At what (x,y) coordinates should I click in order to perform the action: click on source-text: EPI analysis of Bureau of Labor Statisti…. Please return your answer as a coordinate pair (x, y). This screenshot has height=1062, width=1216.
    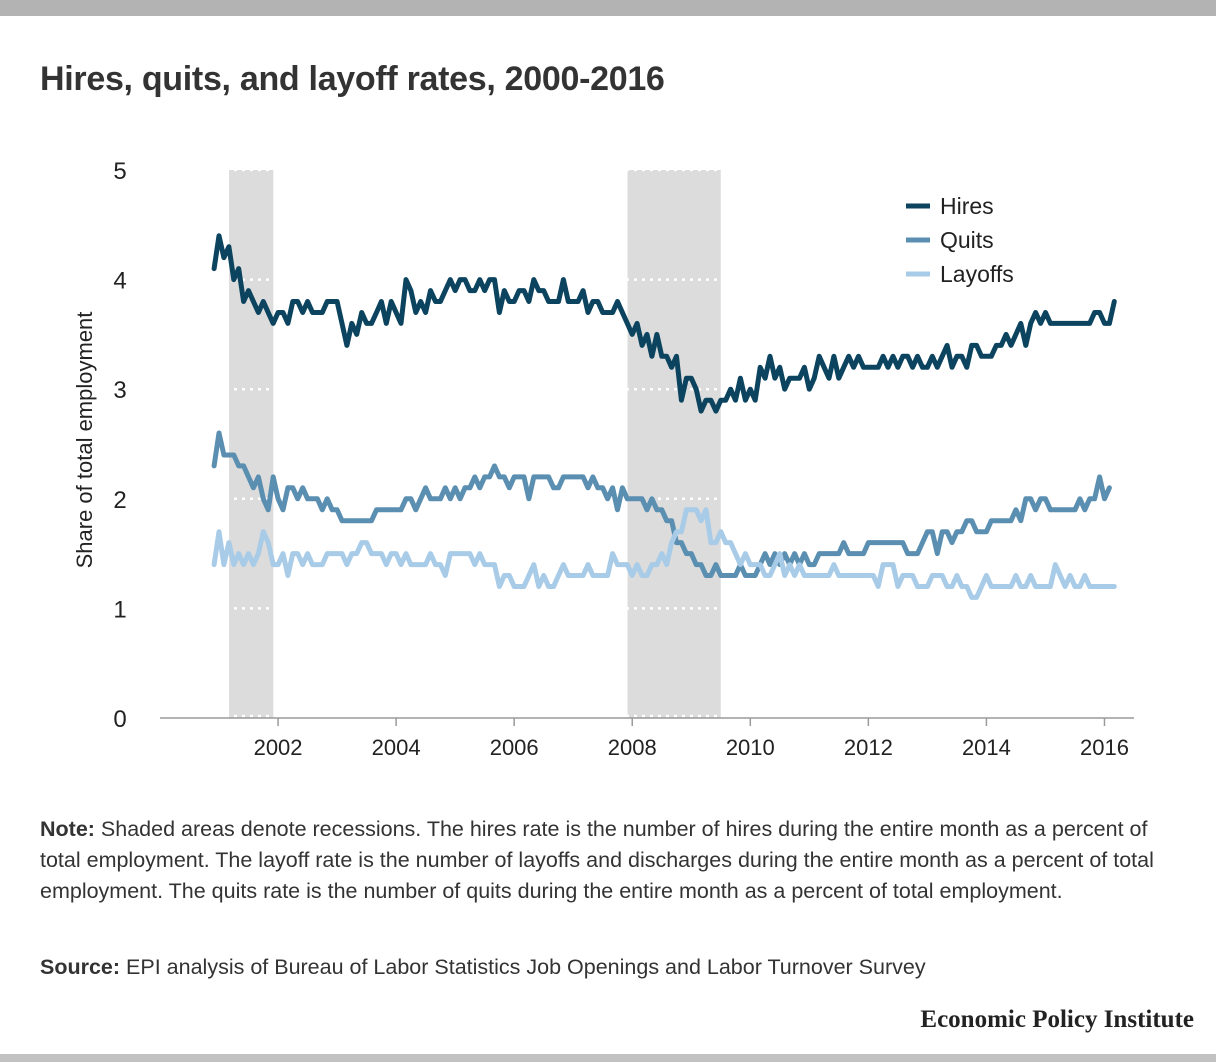
    Looking at the image, I should click on (526, 967).